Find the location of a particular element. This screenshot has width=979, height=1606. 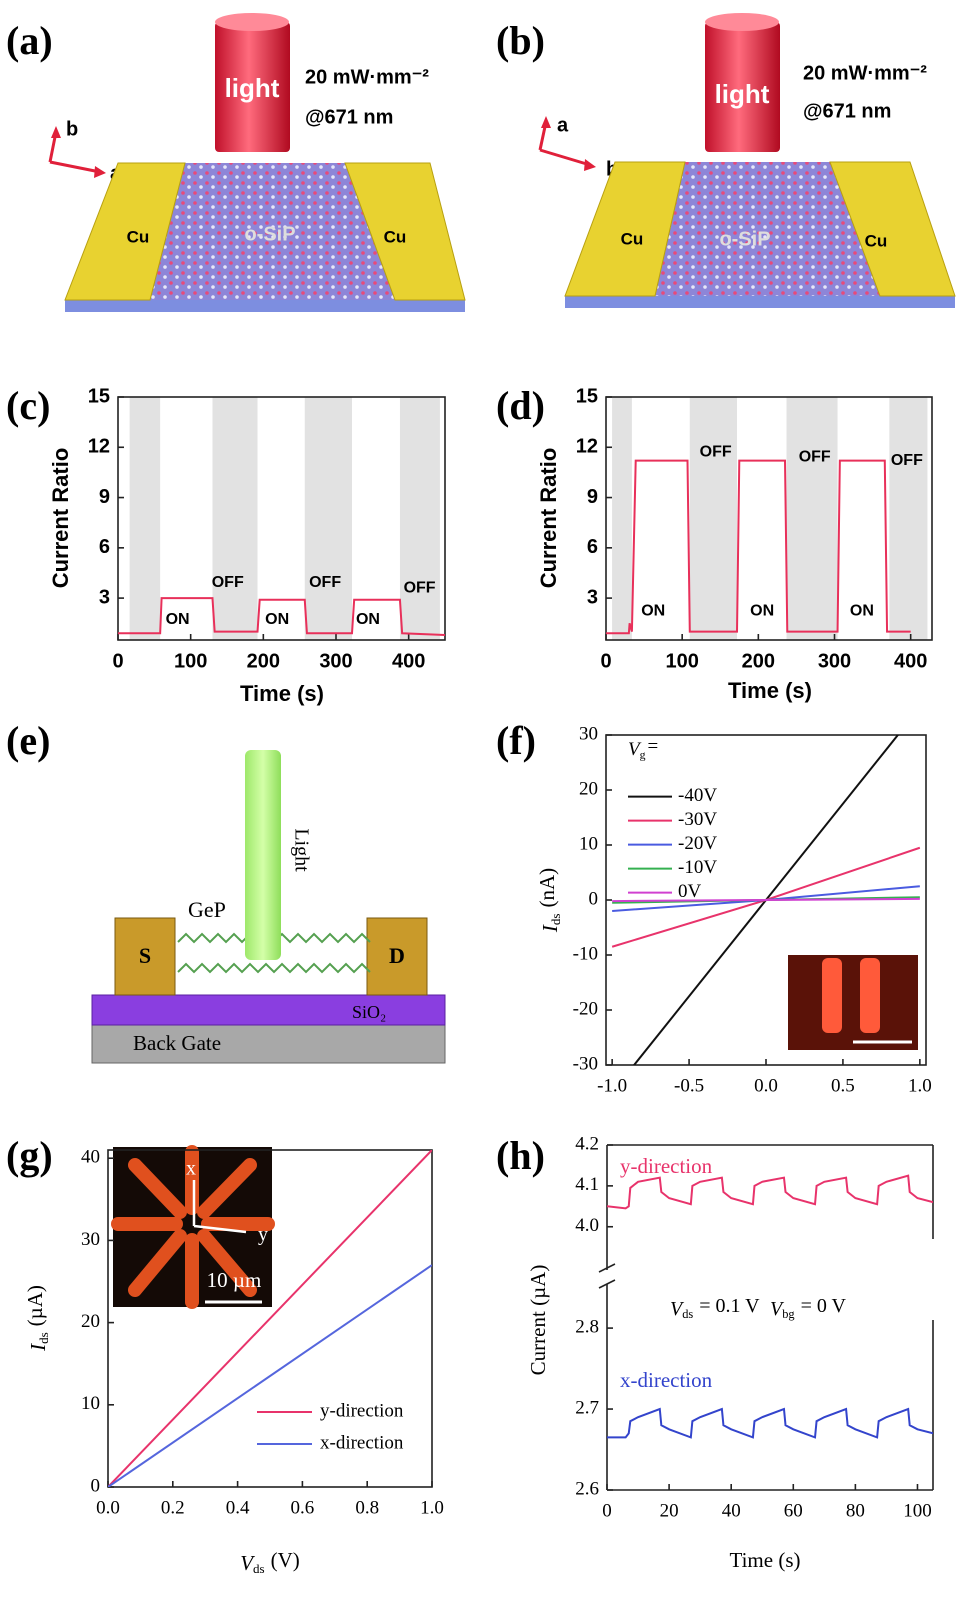

drain-label: D is located at coordinates (397, 955).